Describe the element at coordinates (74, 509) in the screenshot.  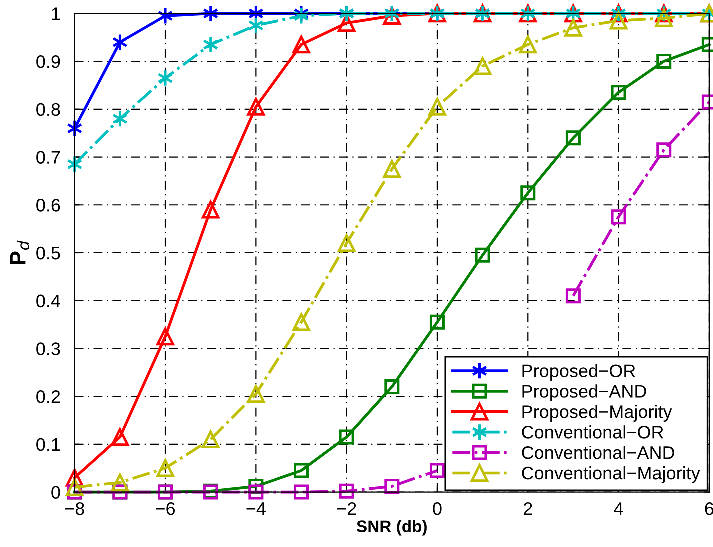
I see `x-tick-label: −8` at that location.